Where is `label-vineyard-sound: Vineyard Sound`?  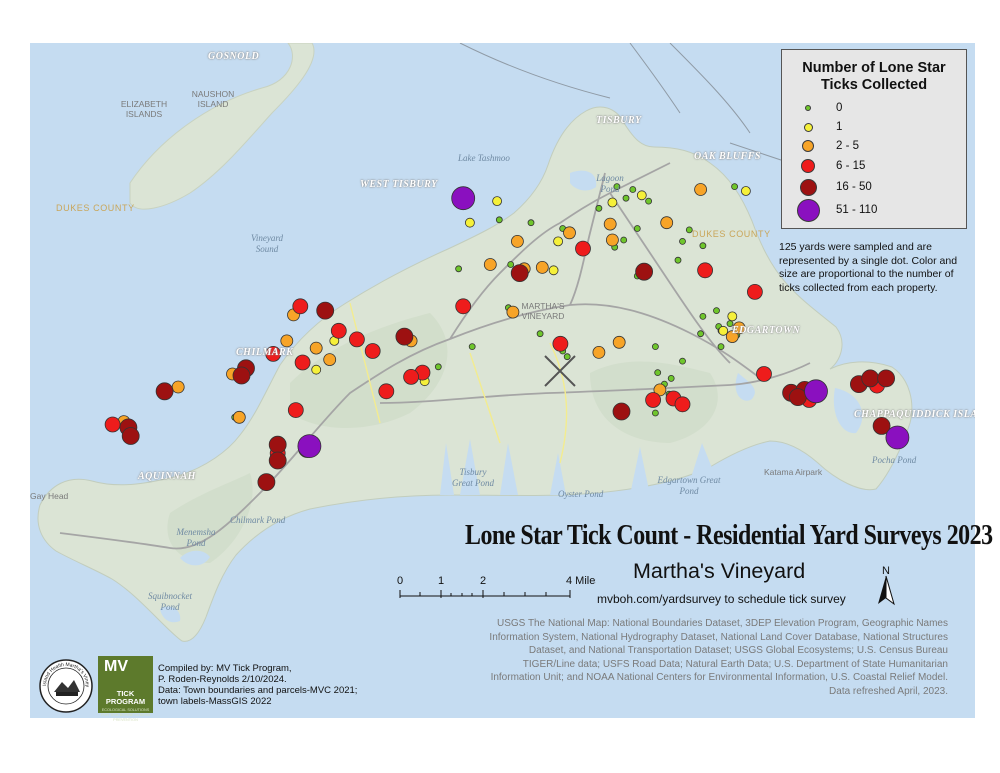
label-vineyard-sound: Vineyard Sound is located at coordinates (267, 243).